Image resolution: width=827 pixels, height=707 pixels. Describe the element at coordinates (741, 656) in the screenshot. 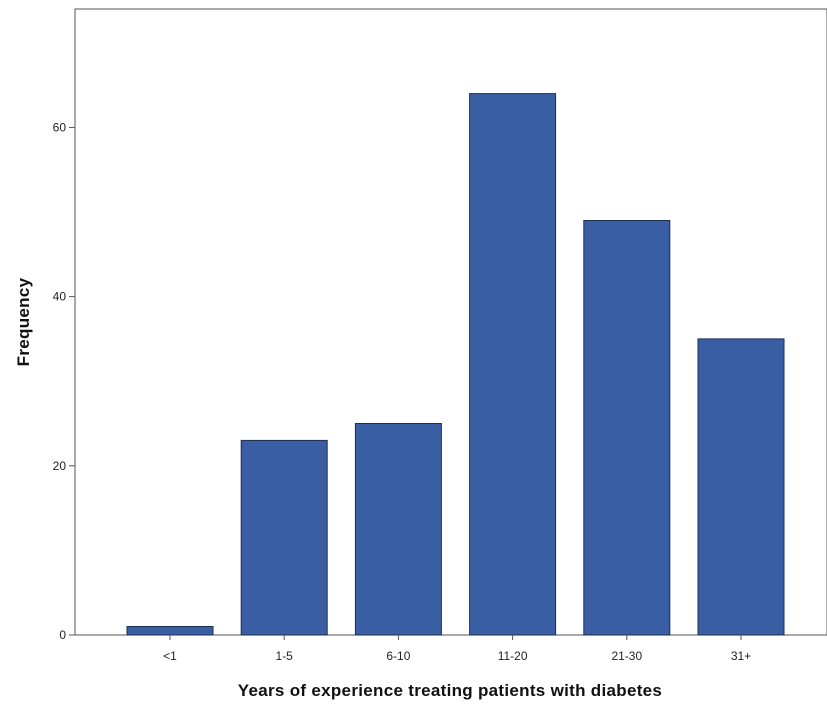

I see `x-tick-label: 31+` at that location.